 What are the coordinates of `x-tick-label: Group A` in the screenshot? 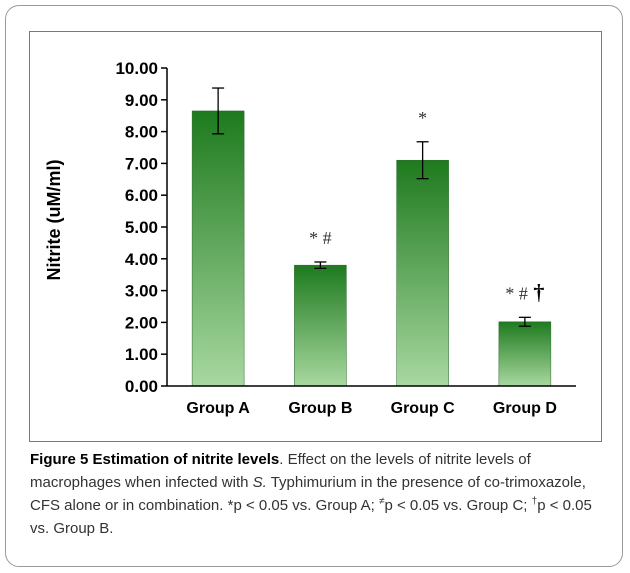 It's located at (218, 408).